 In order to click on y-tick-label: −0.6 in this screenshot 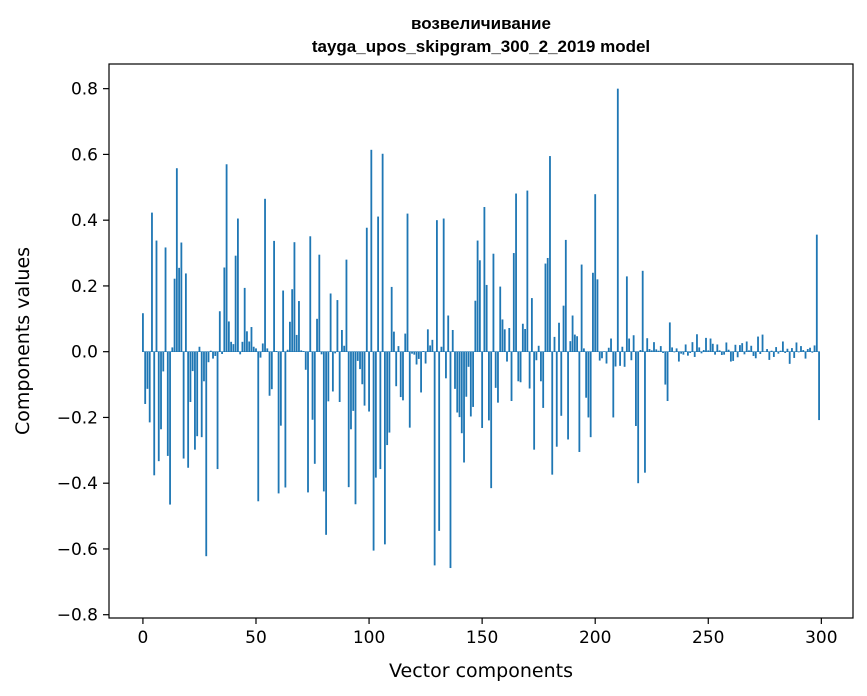, I will do `click(77, 550)`.